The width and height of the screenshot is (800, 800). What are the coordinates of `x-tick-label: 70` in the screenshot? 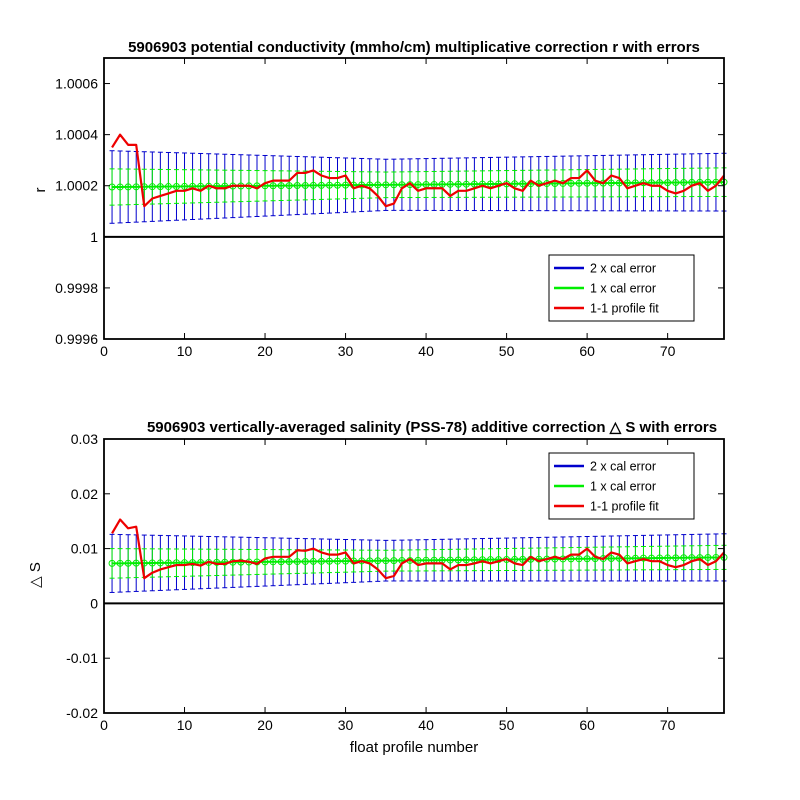 It's located at (668, 351).